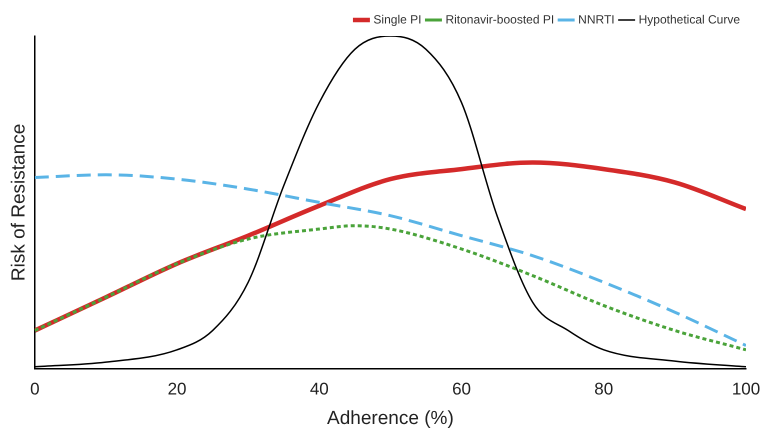 The height and width of the screenshot is (438, 768). What do you see at coordinates (319, 389) in the screenshot?
I see `x-tick-label: 40` at bounding box center [319, 389].